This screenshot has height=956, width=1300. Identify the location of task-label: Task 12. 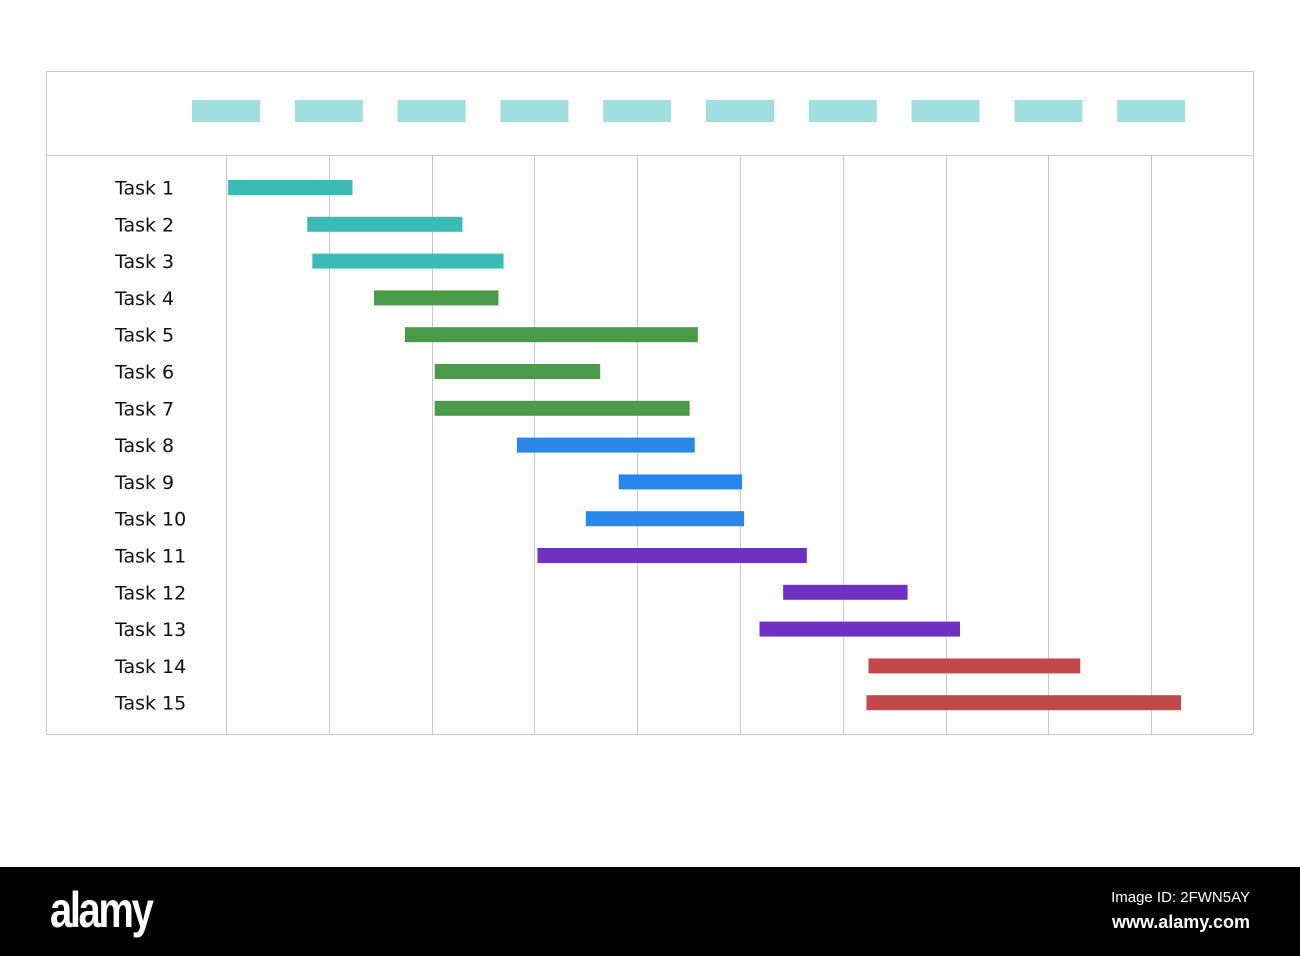
(150, 593).